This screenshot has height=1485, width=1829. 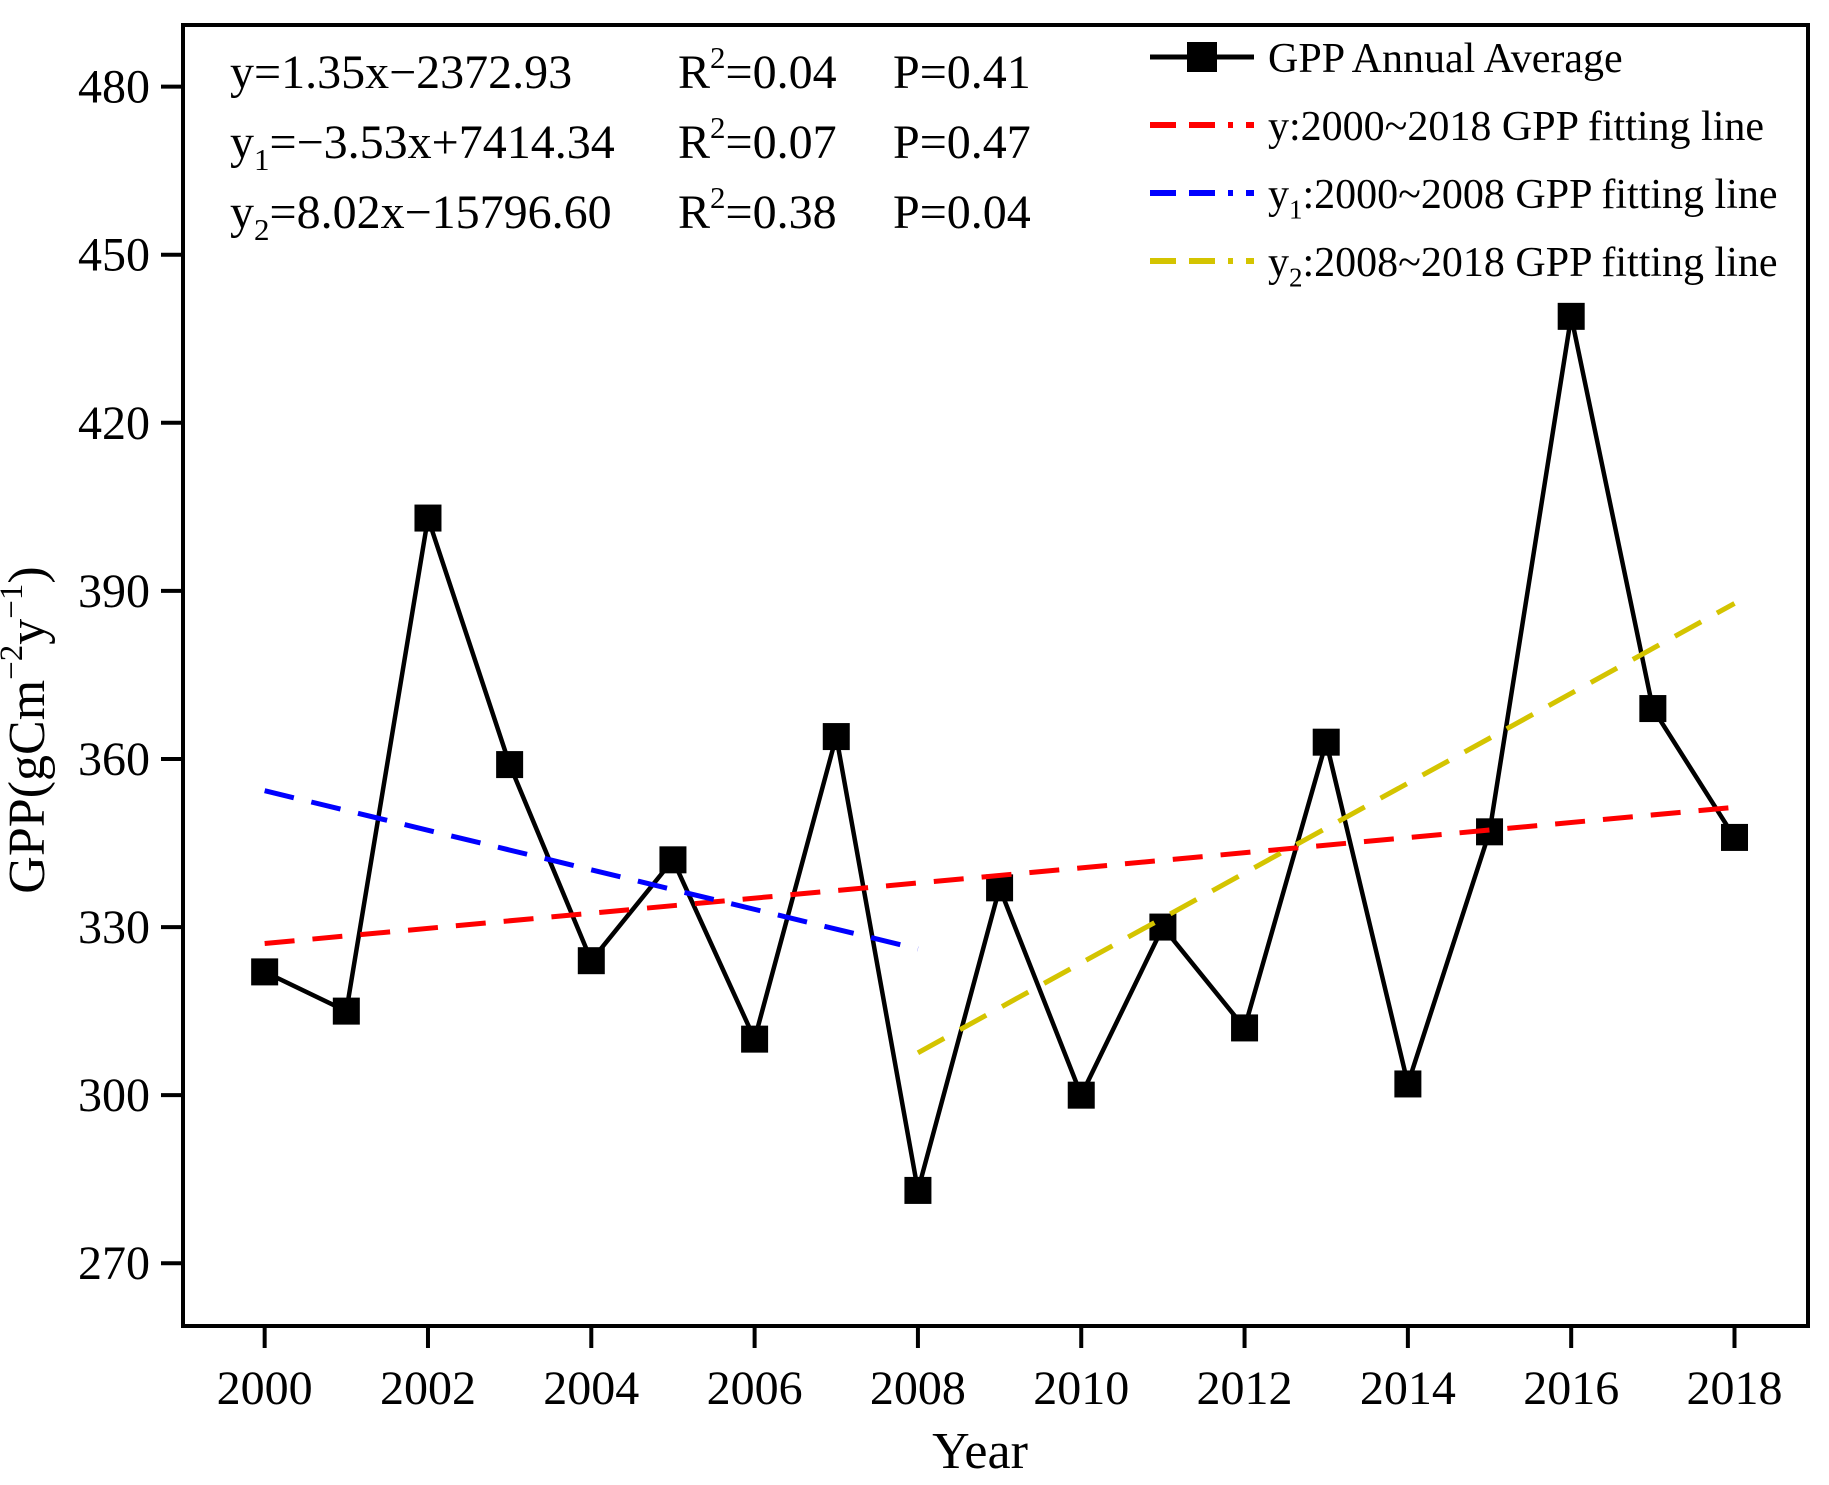 What do you see at coordinates (1408, 1388) in the screenshot?
I see `x-tick-label: 2014` at bounding box center [1408, 1388].